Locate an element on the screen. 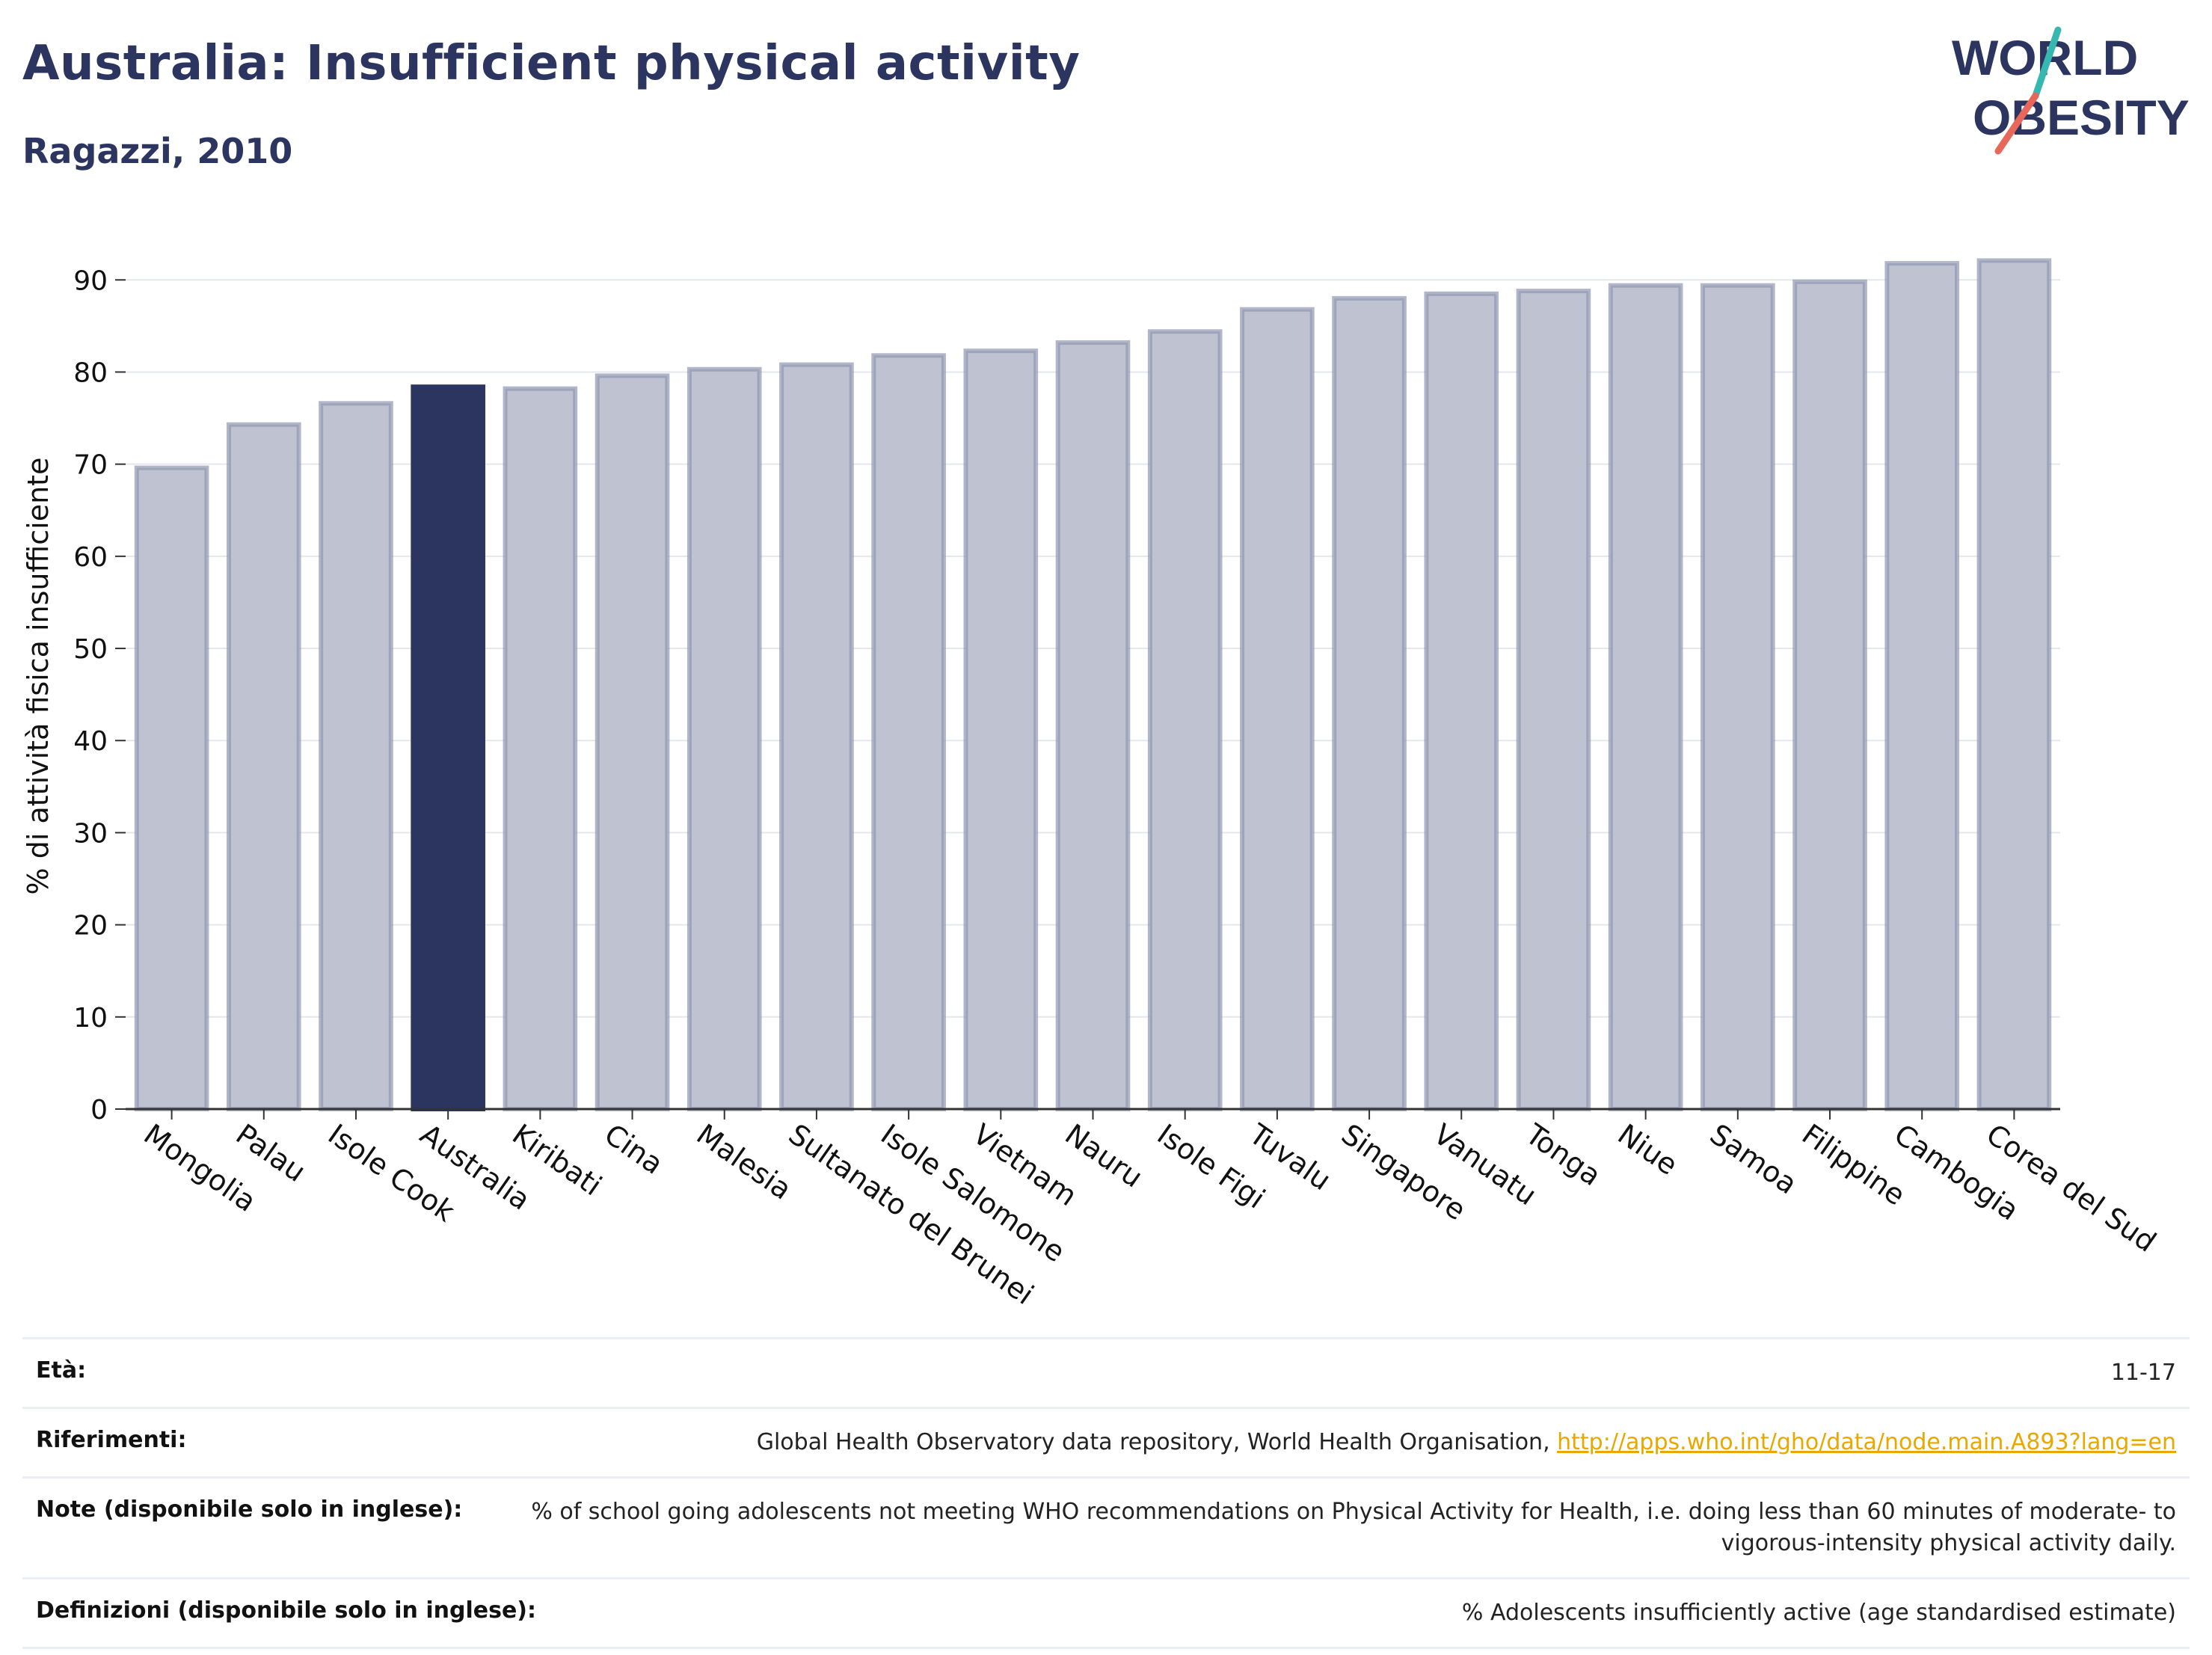 This screenshot has width=2212, height=1655. bar-mongolia is located at coordinates (171, 788).